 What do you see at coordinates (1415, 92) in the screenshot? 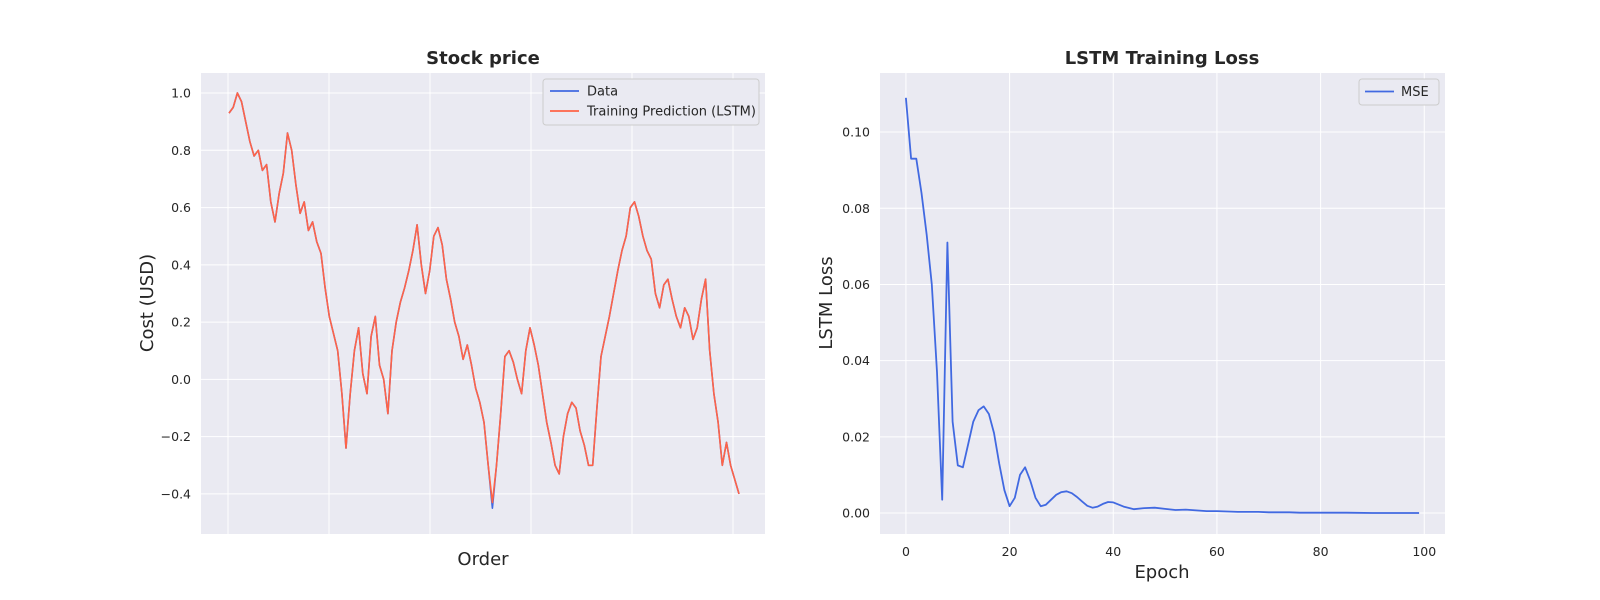
I see `legend-label-mse: MSE` at bounding box center [1415, 92].